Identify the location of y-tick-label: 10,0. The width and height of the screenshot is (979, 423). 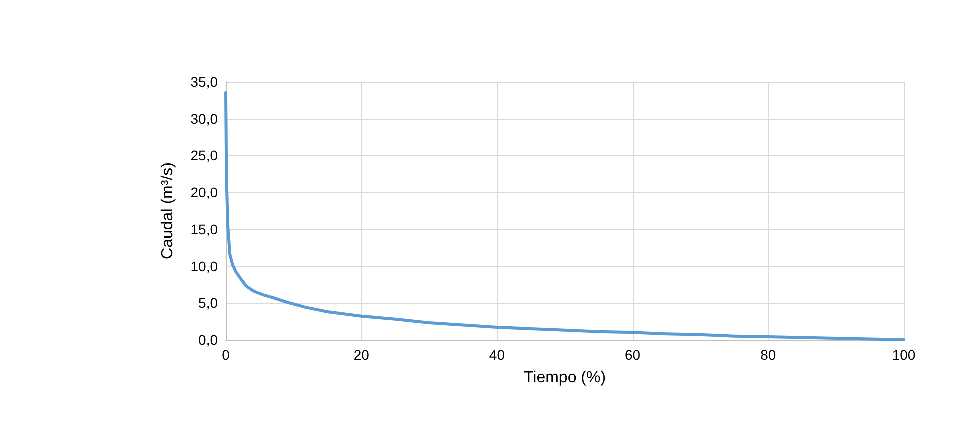
(204, 266).